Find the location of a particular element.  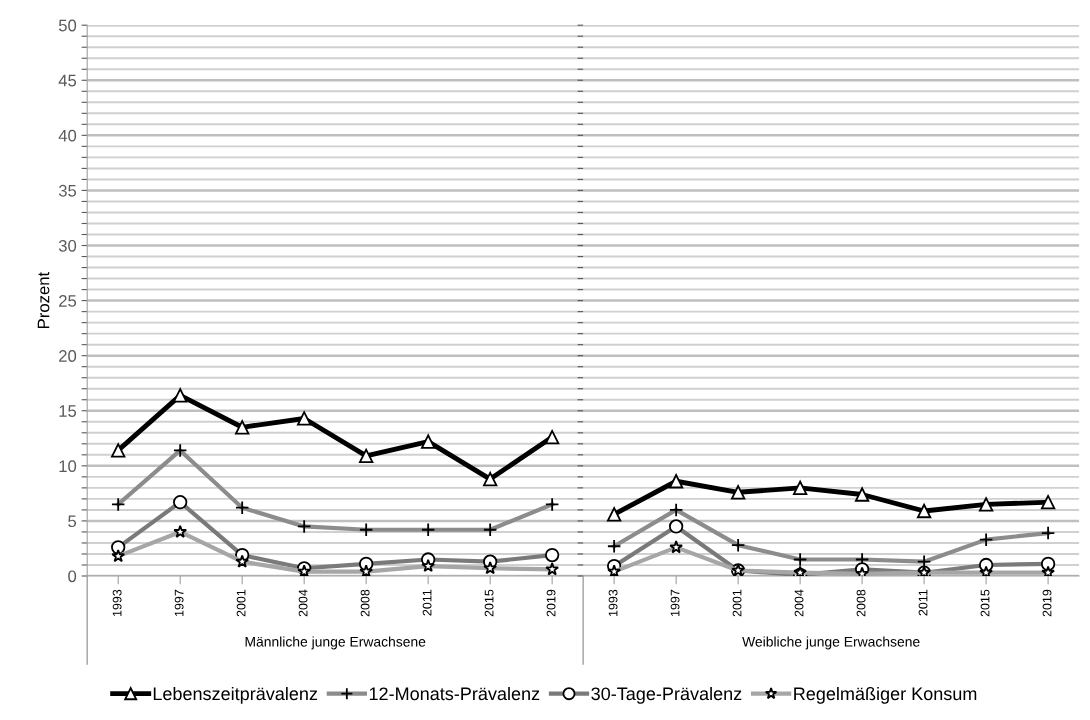

y-tick-label: 50 is located at coordinates (67, 25).